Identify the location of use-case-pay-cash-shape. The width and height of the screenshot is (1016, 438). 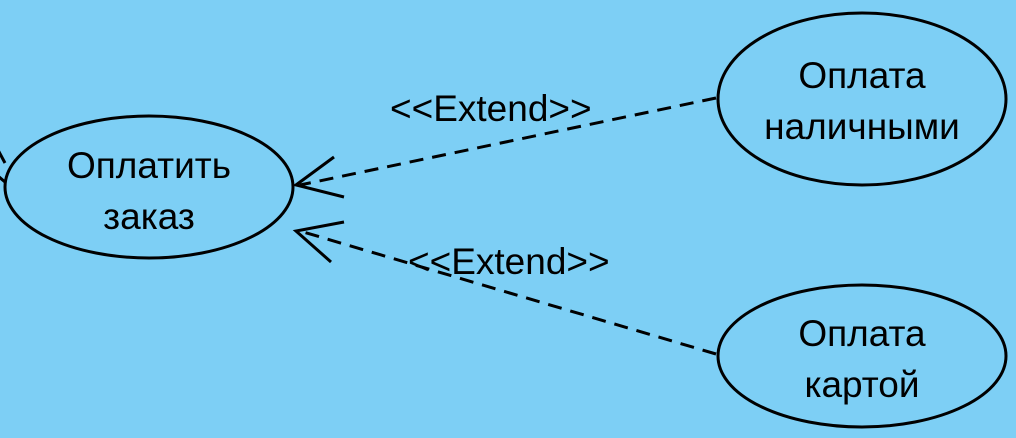
(862, 99).